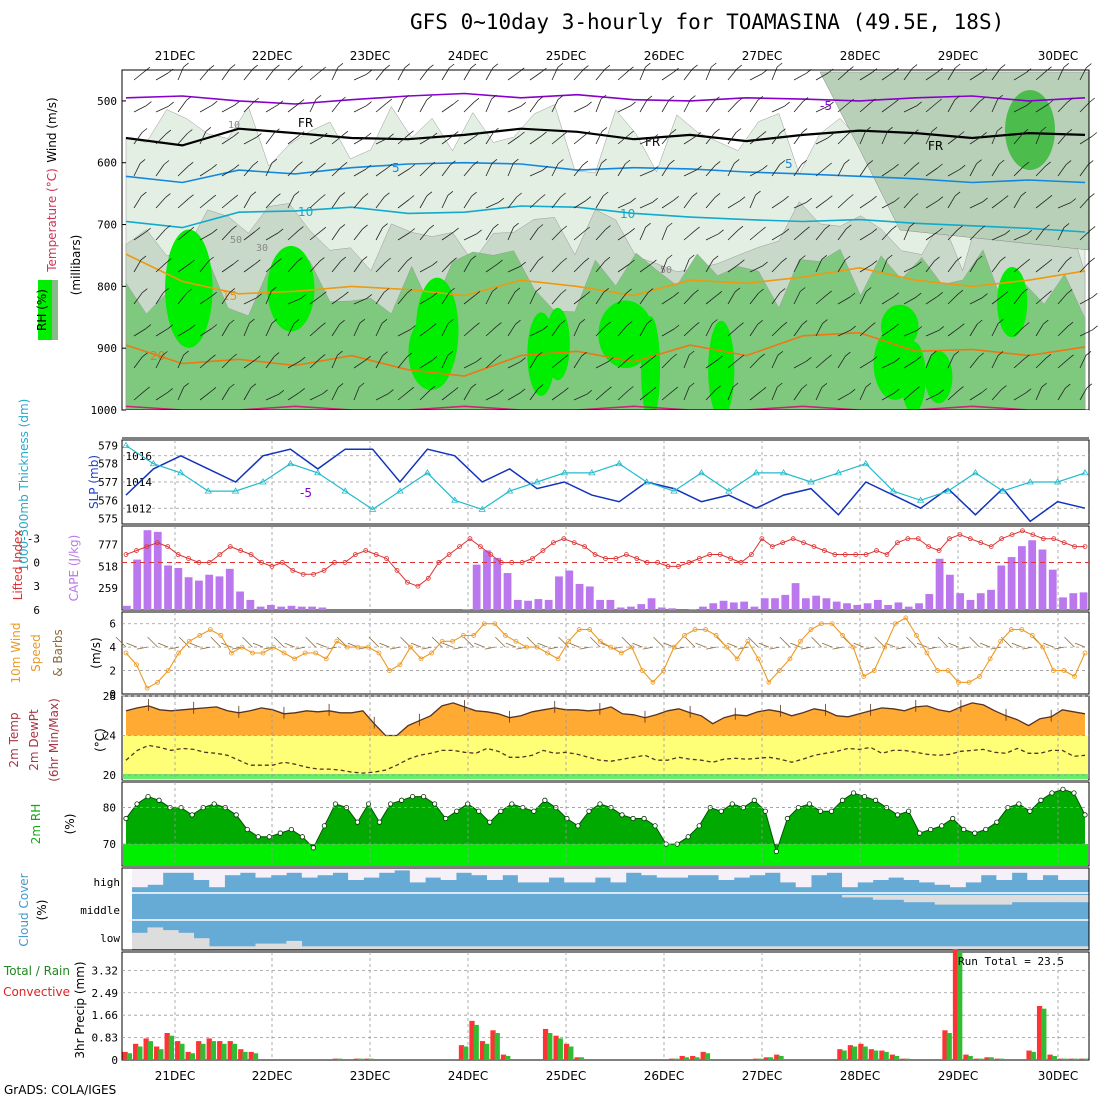 This screenshot has width=1100, height=1100. I want to click on date-top-4: 25DEC, so click(566, 56).